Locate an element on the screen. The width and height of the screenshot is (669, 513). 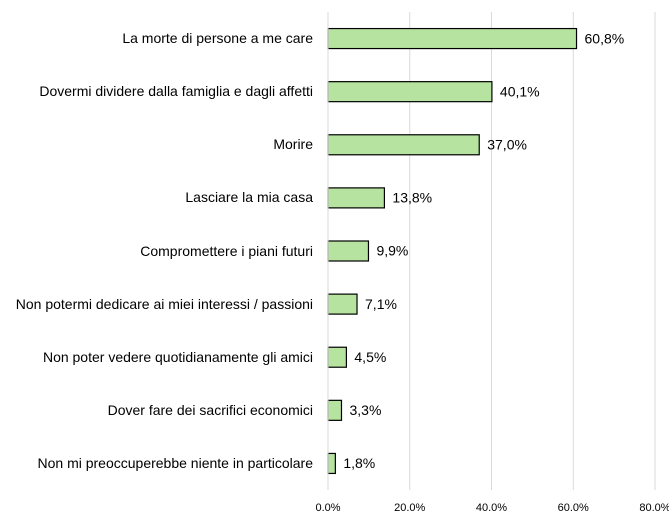
category-text: La morte di persone a me care is located at coordinates (217, 38).